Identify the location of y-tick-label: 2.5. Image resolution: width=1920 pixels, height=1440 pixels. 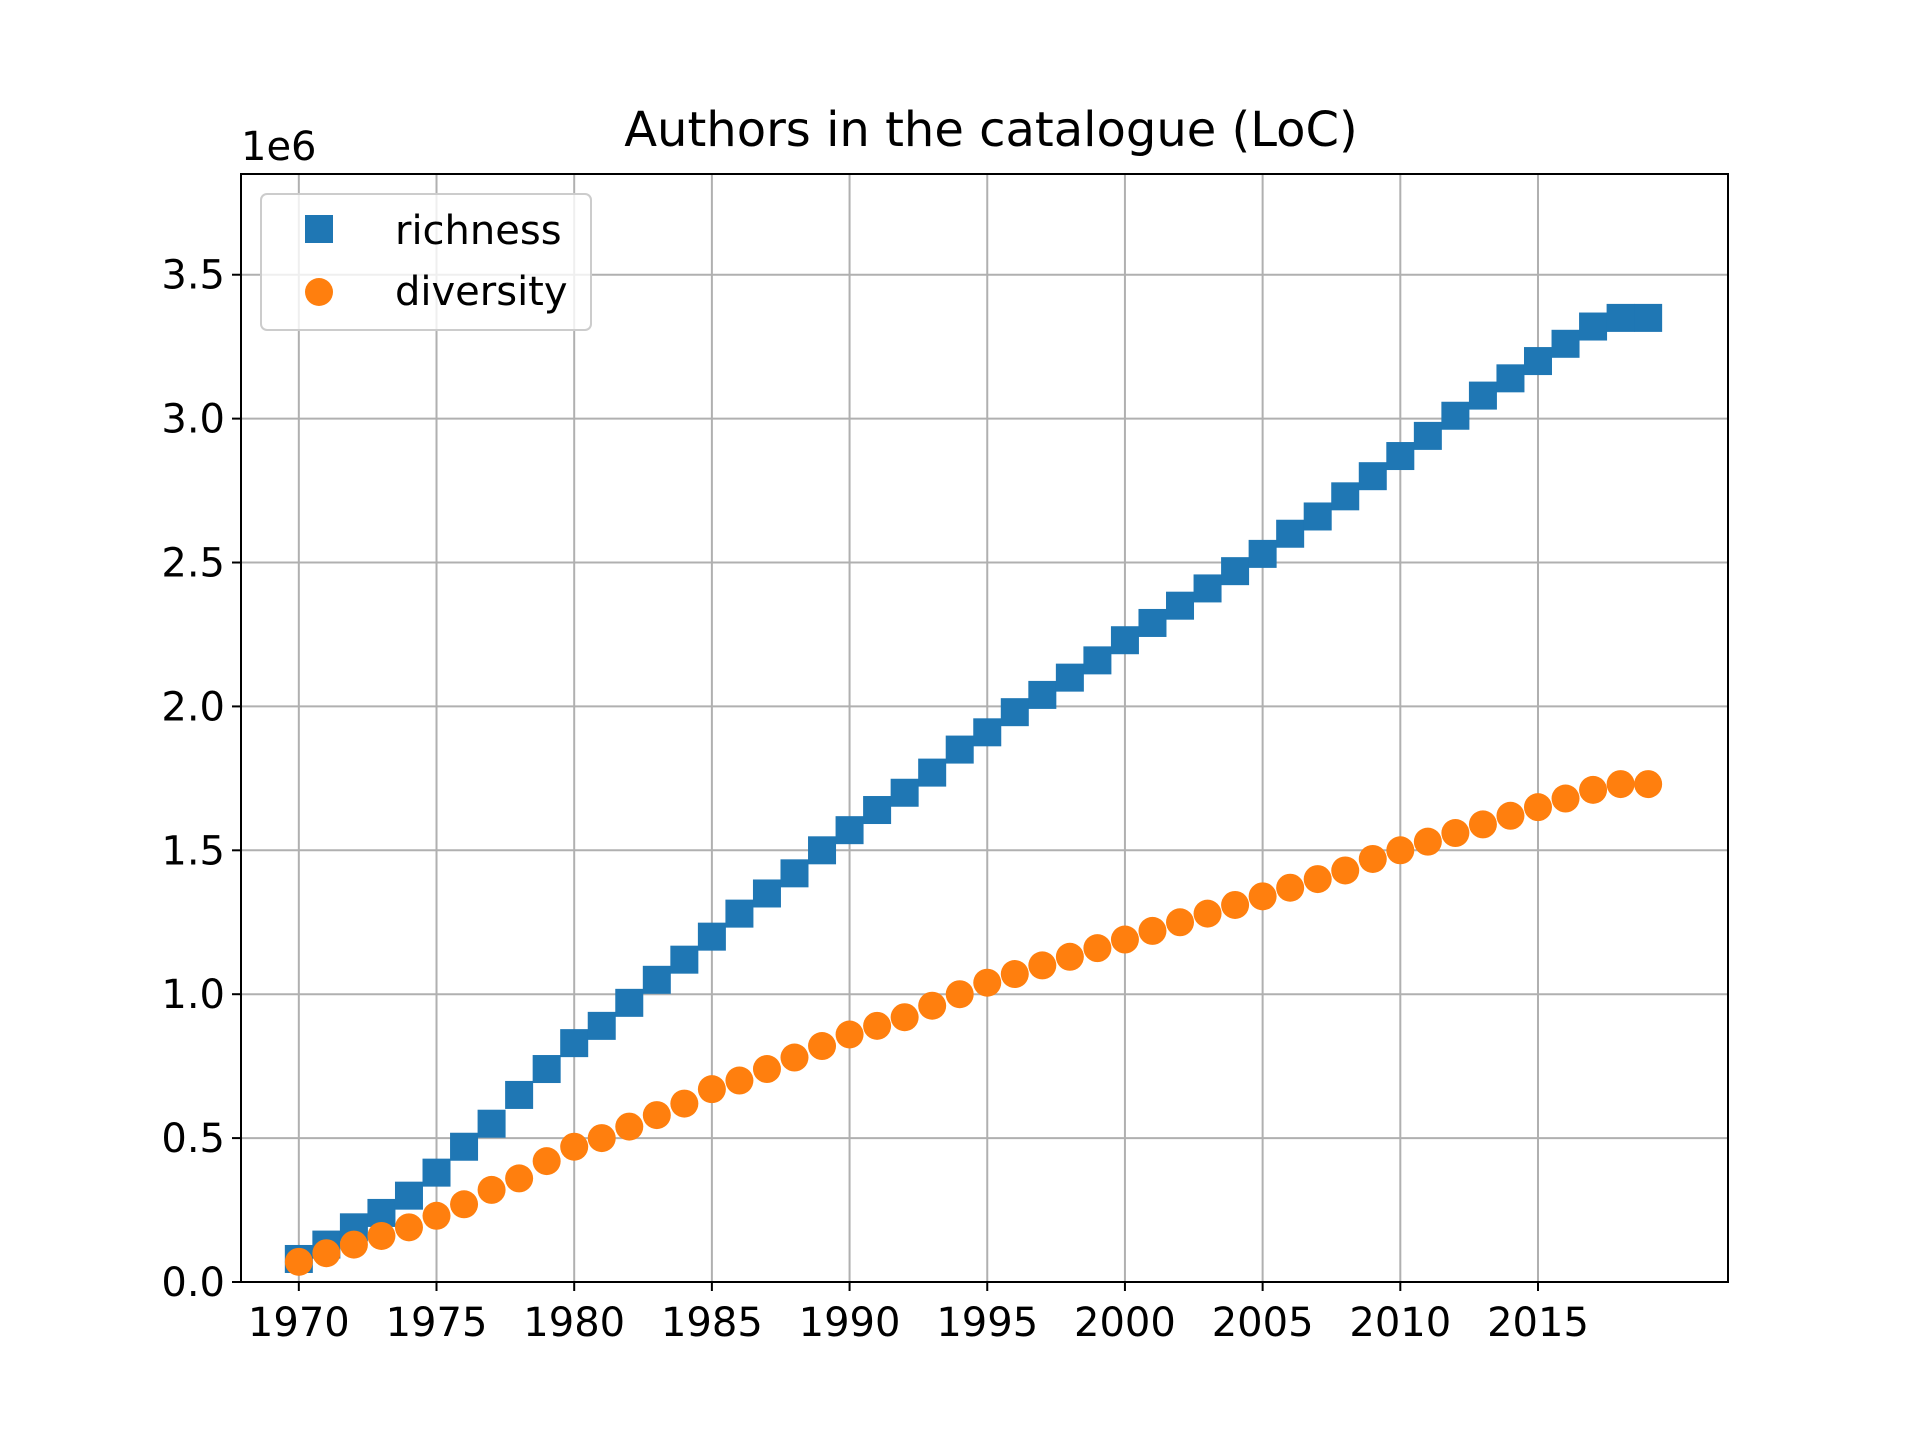
(193, 564).